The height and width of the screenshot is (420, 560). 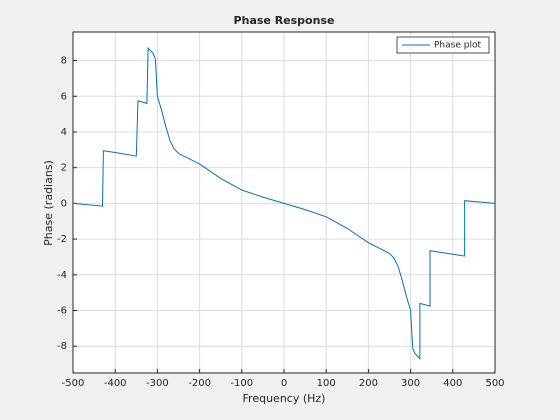 What do you see at coordinates (48, 203) in the screenshot?
I see `y-axis-label: Phase (radians)` at bounding box center [48, 203].